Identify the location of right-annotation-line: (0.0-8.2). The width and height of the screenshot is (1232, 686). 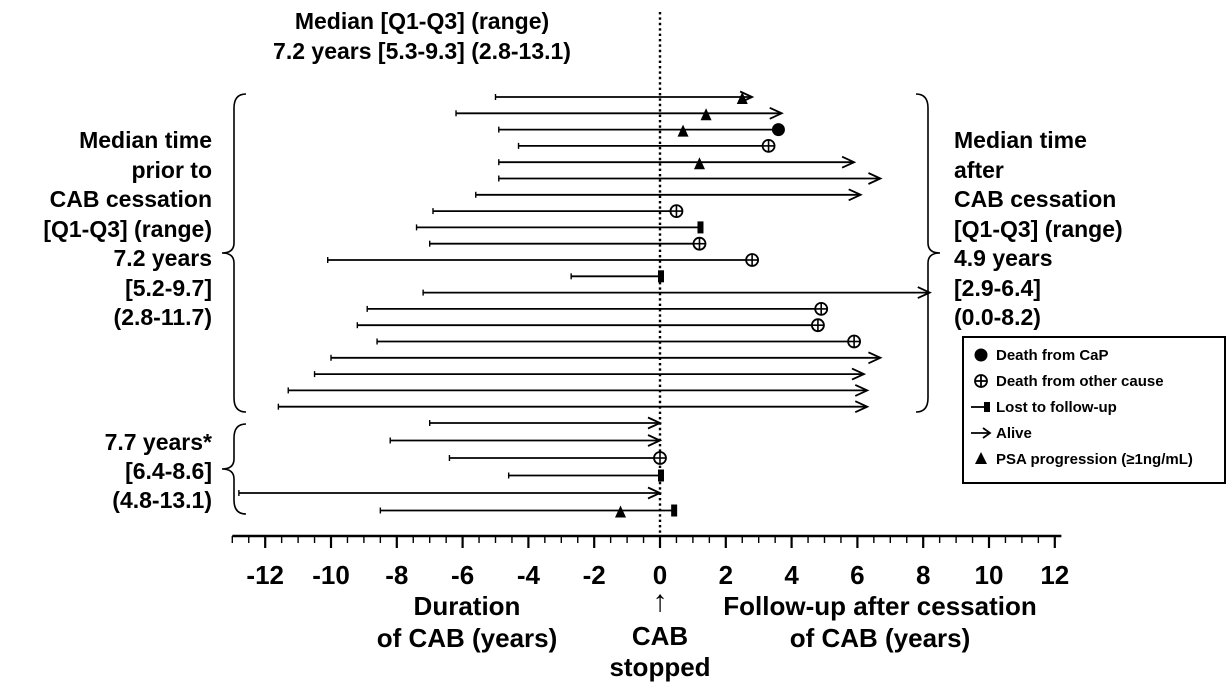
(997, 317).